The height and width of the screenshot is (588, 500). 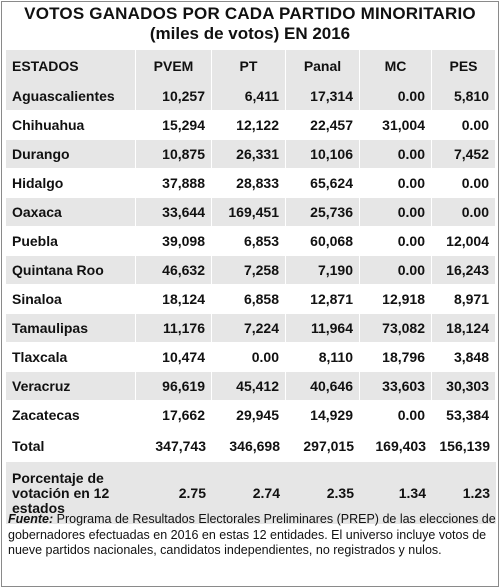 What do you see at coordinates (71, 357) in the screenshot?
I see `state-name-cell: Tlaxcala` at bounding box center [71, 357].